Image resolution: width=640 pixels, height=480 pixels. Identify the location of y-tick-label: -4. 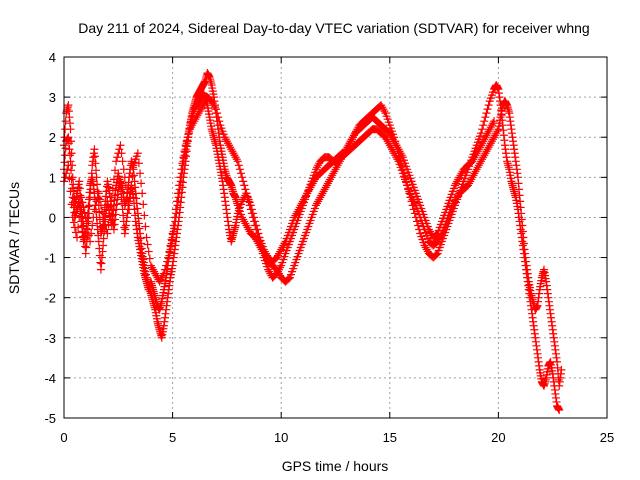
(50, 378).